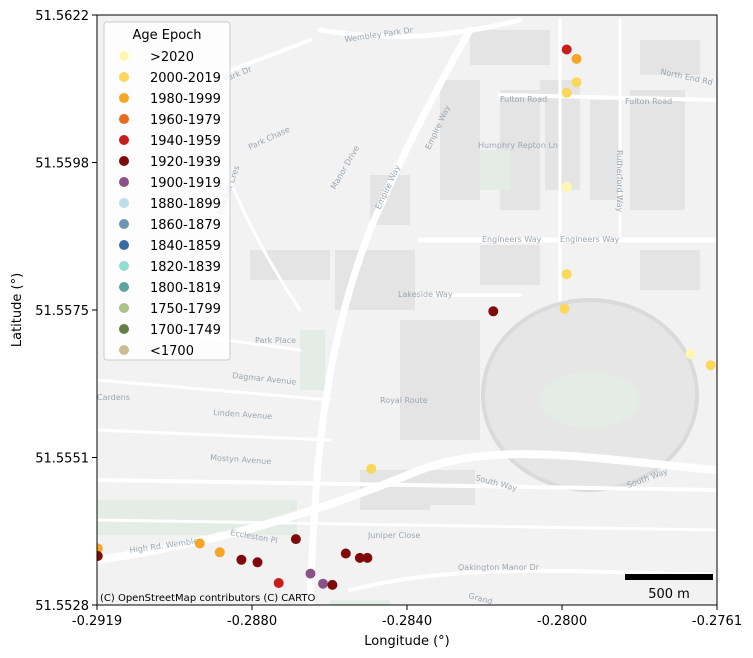  I want to click on x-axis-label: Longitude (°), so click(406, 641).